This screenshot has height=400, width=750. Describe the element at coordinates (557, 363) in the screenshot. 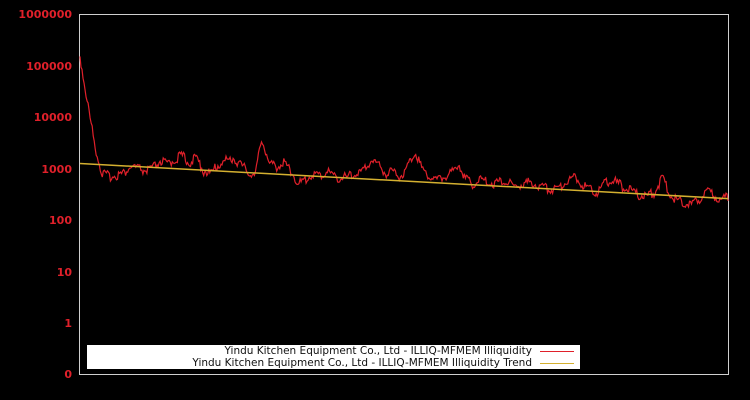

I see `legend-swatch-gold` at that location.